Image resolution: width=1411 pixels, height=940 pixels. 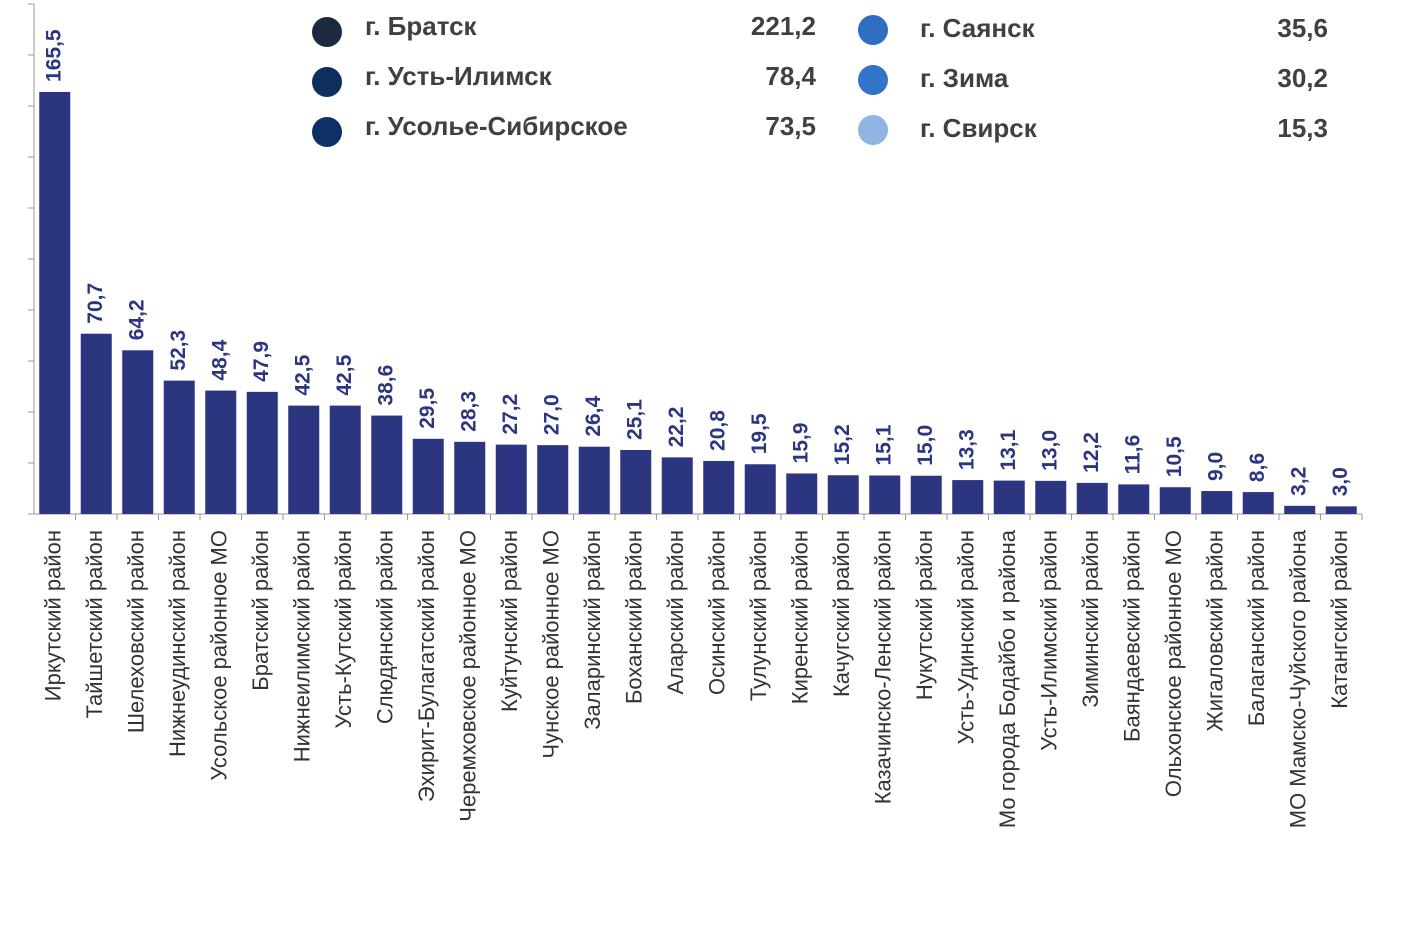 I want to click on x-tick-label: Нижнеудинский район, so click(x=177, y=643).